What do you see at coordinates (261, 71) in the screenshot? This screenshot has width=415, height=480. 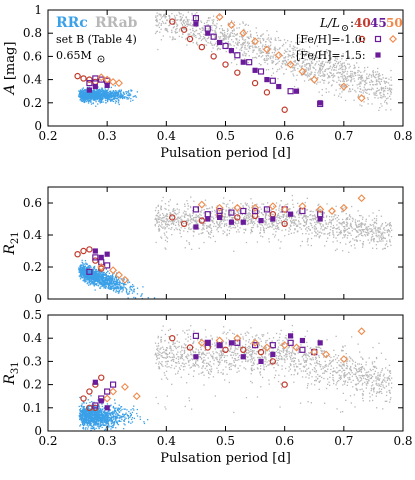 I see `model-point` at bounding box center [261, 71].